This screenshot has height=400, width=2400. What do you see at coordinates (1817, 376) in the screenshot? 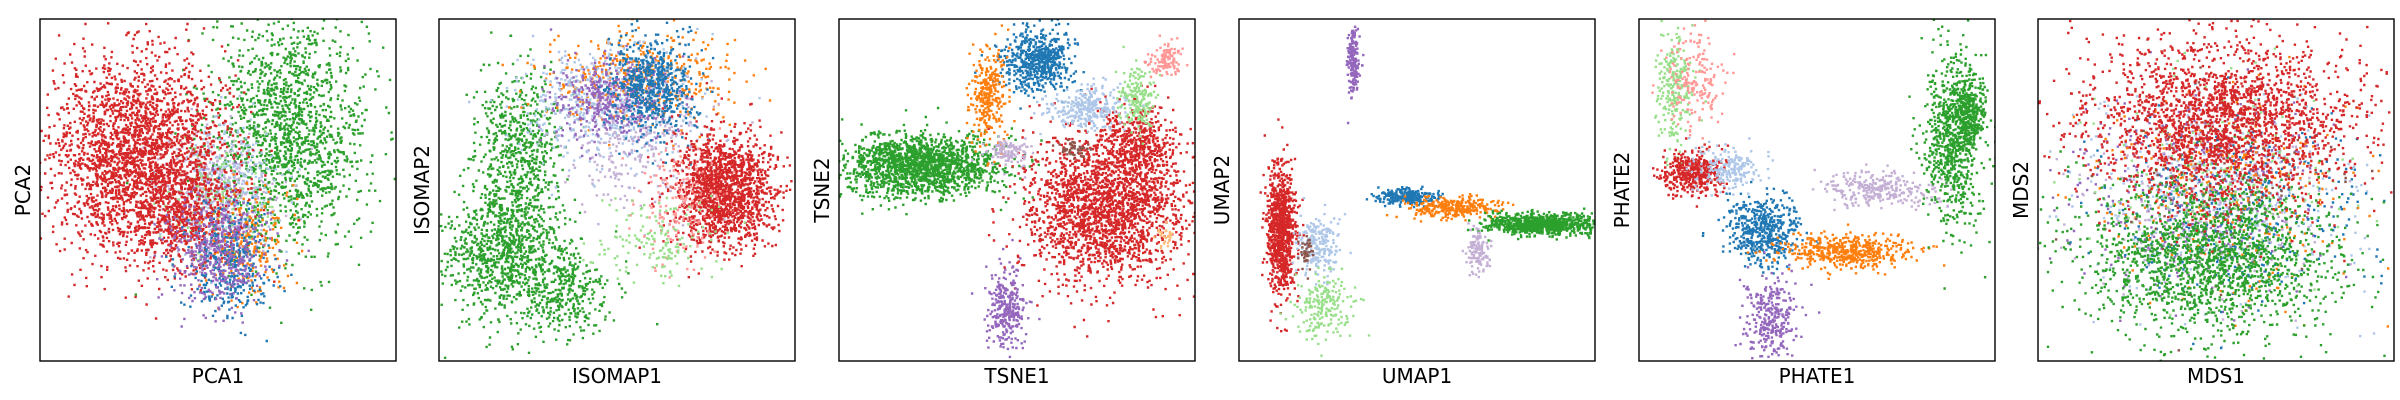
I see `phate-x-axis-label: PHATE1` at bounding box center [1817, 376].